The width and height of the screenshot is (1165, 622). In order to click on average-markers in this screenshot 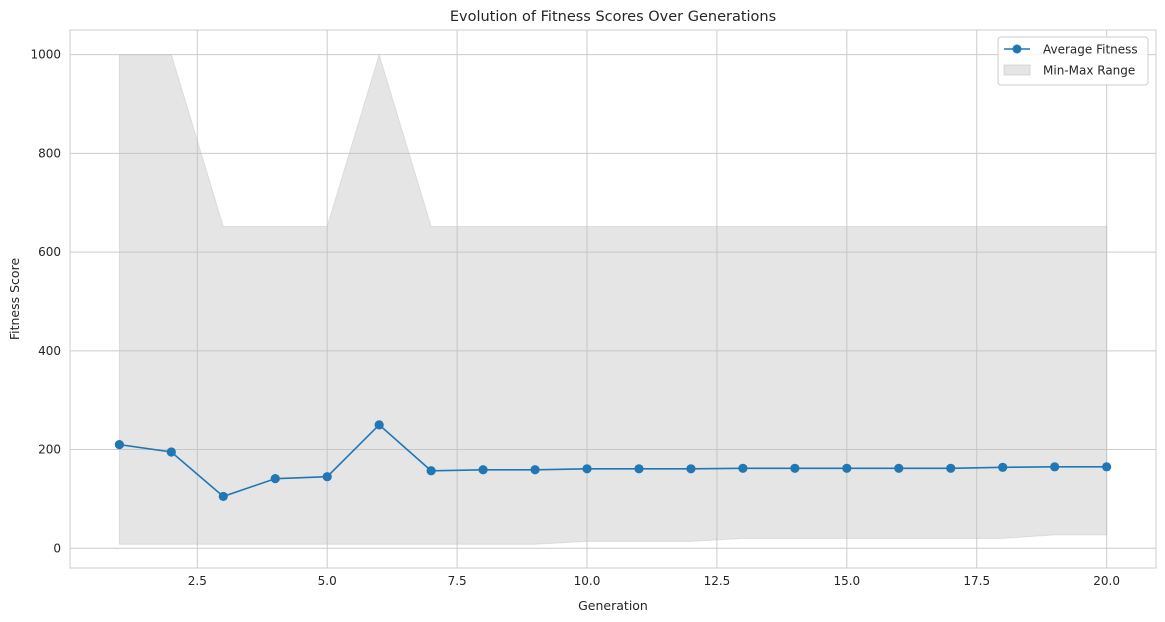, I will do `click(613, 461)`.